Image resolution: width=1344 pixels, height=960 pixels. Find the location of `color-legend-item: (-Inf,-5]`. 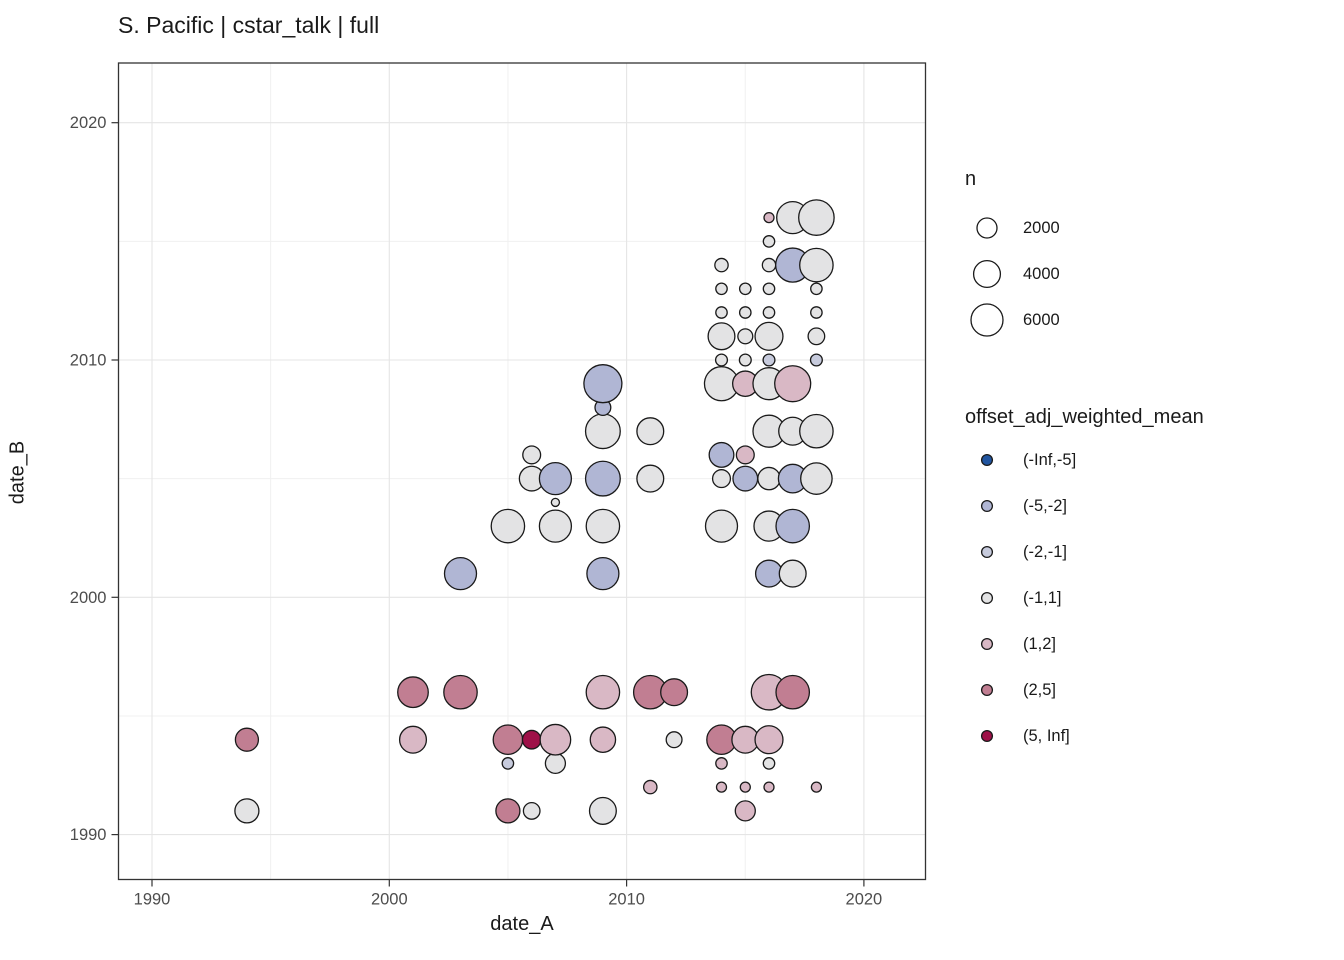

color-legend-item: (-Inf,-5] is located at coordinates (1084, 460).